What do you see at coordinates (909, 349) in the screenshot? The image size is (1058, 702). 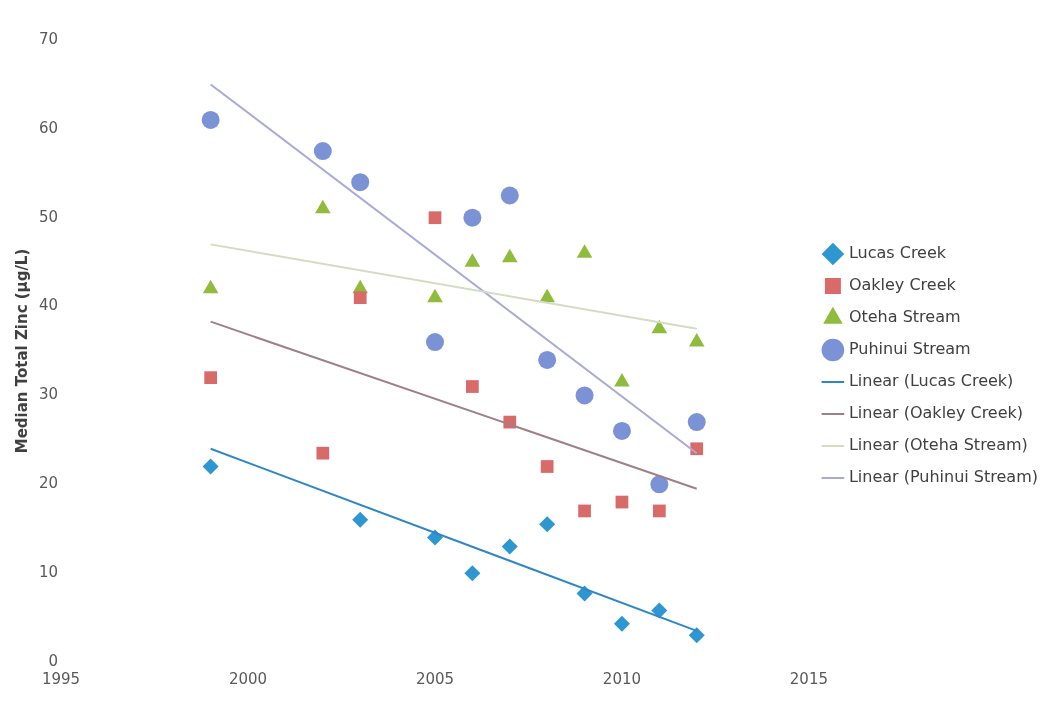 I see `legend-label: Puhinui Stream` at bounding box center [909, 349].